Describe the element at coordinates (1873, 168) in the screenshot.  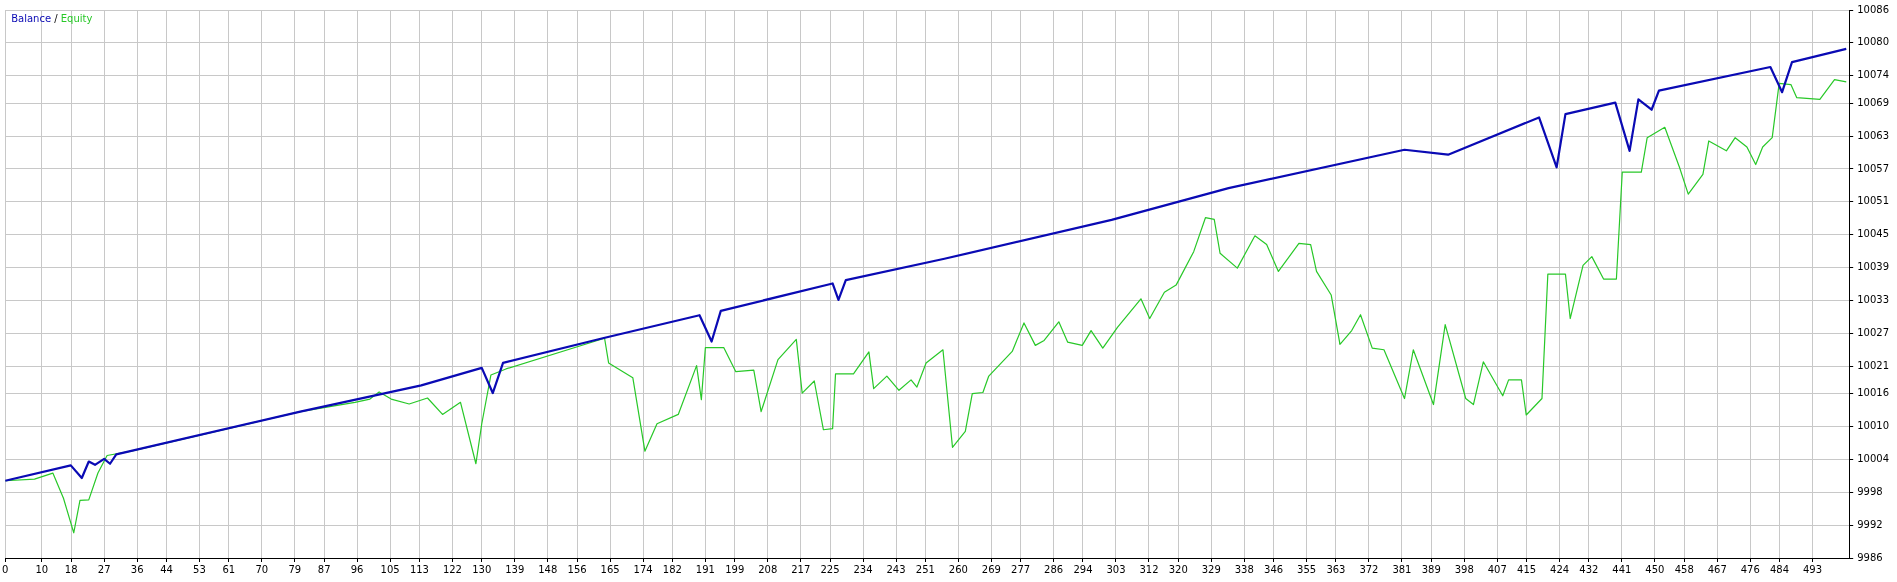
I see `y-tick-label: 10057` at that location.